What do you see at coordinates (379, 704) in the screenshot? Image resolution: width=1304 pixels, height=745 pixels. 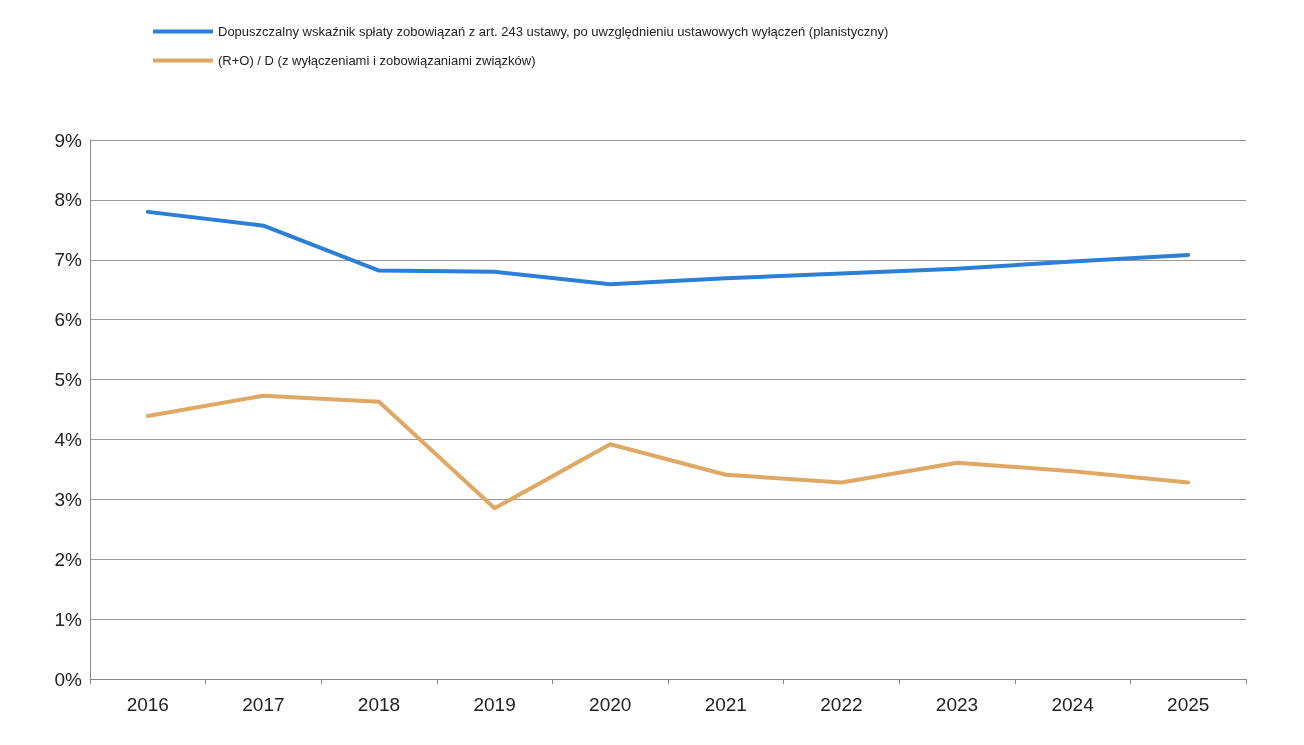 I see `x-tick-label: 2018` at bounding box center [379, 704].